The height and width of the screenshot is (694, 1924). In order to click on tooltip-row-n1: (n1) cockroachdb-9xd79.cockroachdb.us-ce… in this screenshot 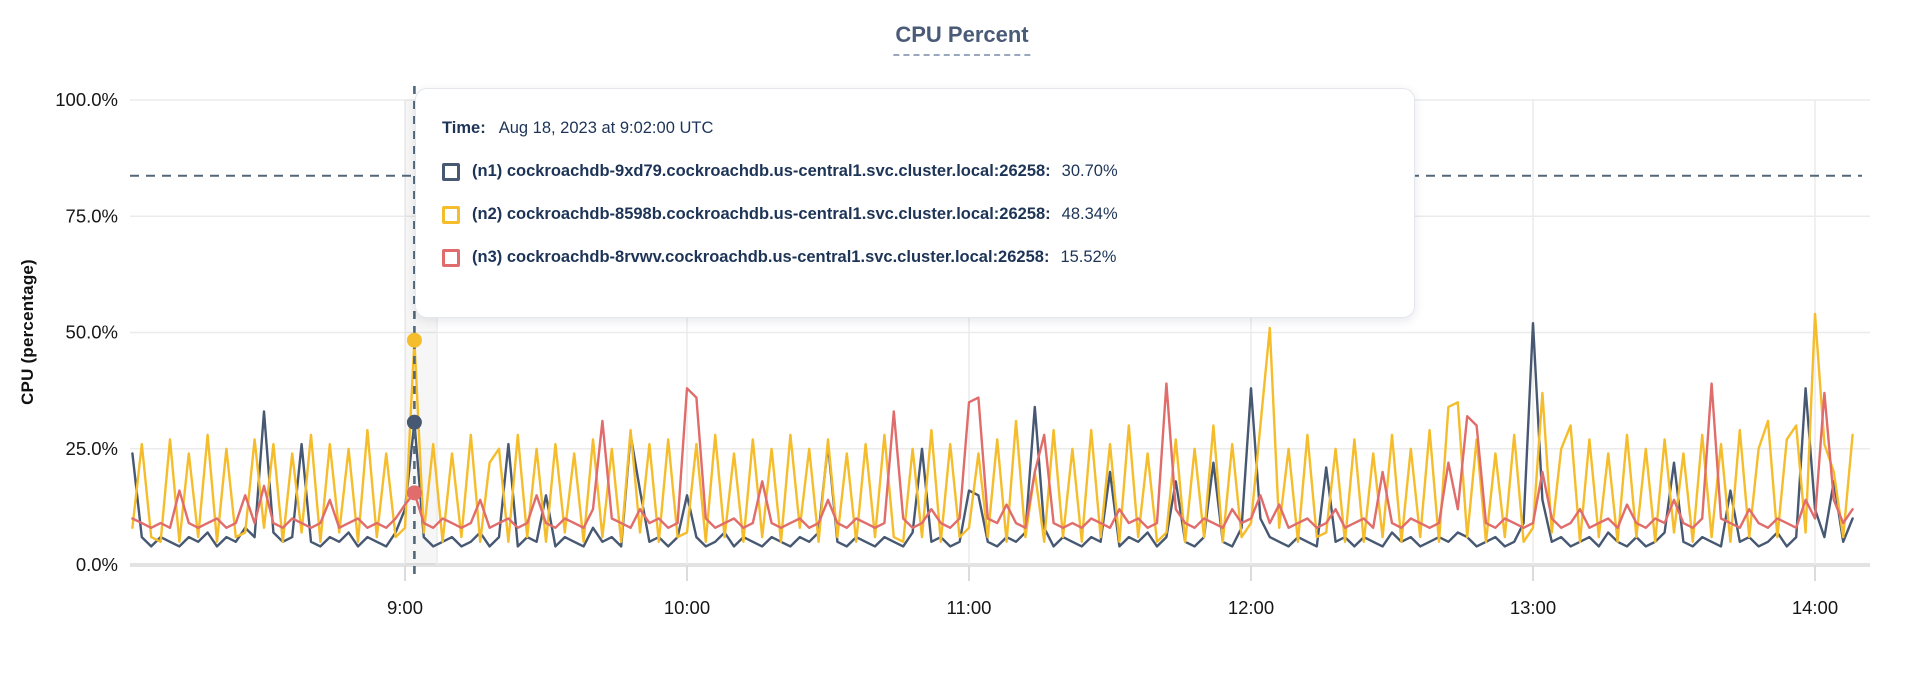, I will do `click(918, 171)`.